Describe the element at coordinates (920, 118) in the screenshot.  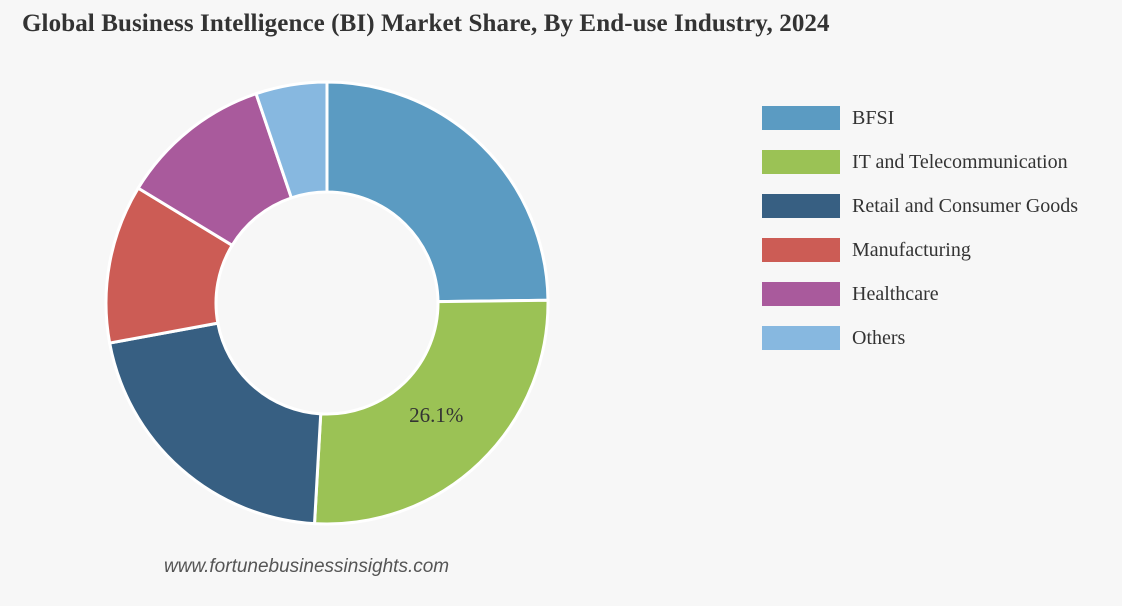
I see `legend-item-bfsi: BFSI` at that location.